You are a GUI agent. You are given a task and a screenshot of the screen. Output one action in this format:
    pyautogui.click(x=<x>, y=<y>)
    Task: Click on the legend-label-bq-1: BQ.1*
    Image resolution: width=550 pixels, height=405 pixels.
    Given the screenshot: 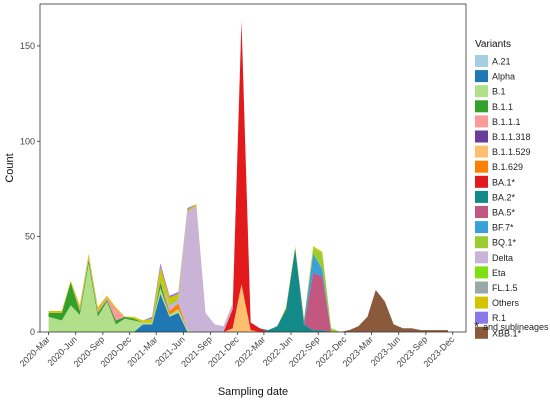 What is the action you would take?
    pyautogui.click(x=504, y=243)
    